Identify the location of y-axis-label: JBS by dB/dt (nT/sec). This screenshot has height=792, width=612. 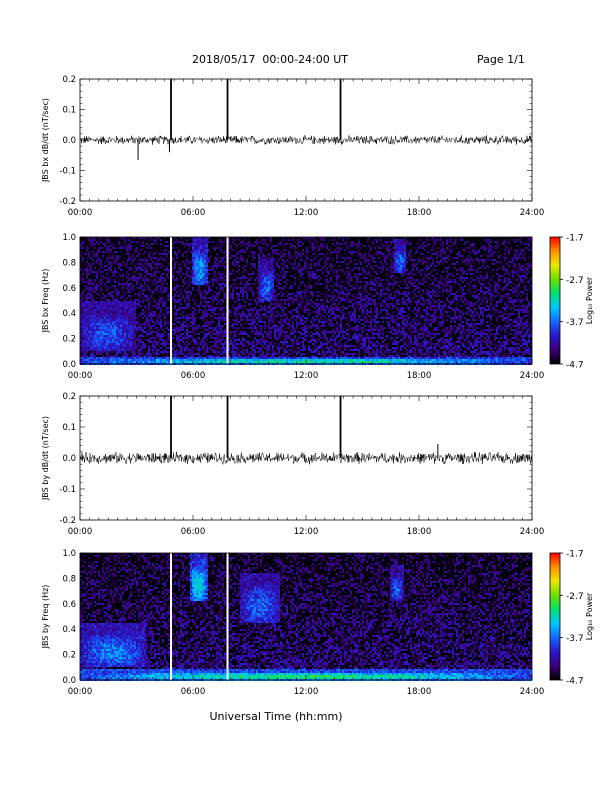
(45, 458).